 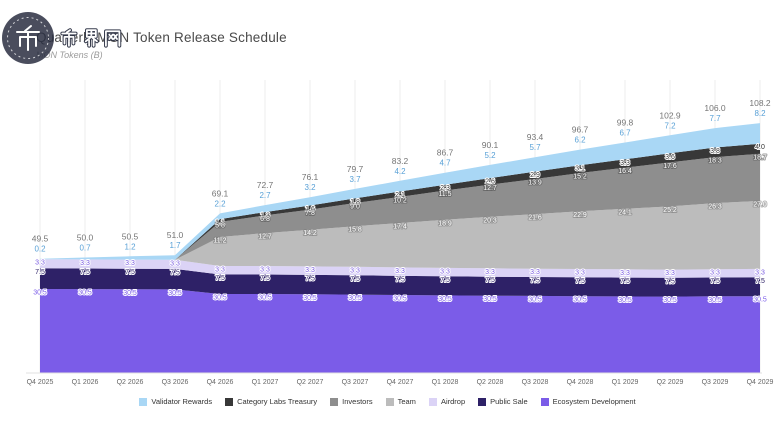 What do you see at coordinates (760, 382) in the screenshot?
I see `x-axis-label: Q4 2029` at bounding box center [760, 382].